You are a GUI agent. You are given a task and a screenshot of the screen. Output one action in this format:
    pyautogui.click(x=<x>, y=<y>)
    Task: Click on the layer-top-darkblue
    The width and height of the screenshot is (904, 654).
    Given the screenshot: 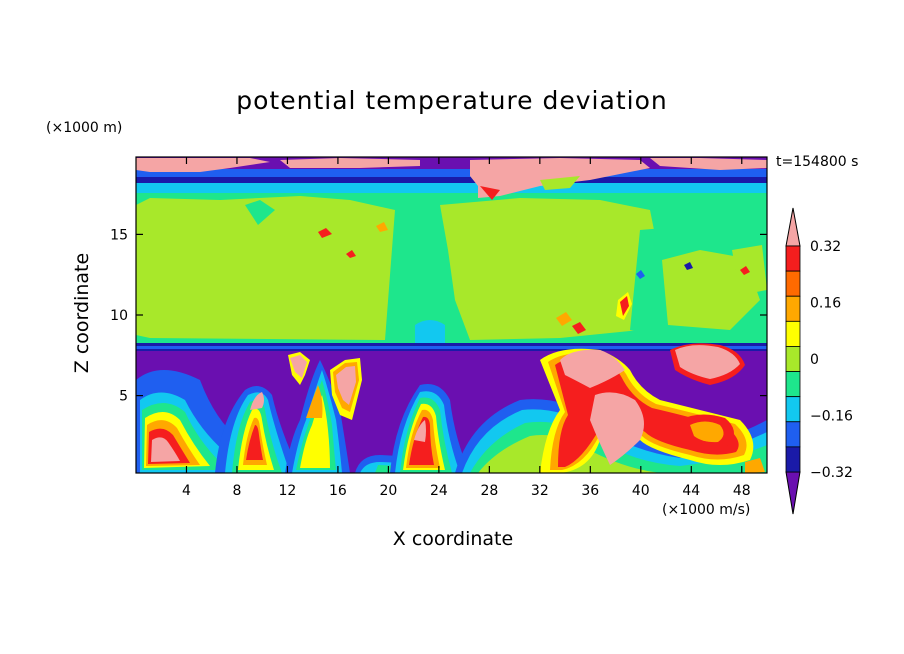 What is the action you would take?
    pyautogui.click(x=451, y=180)
    